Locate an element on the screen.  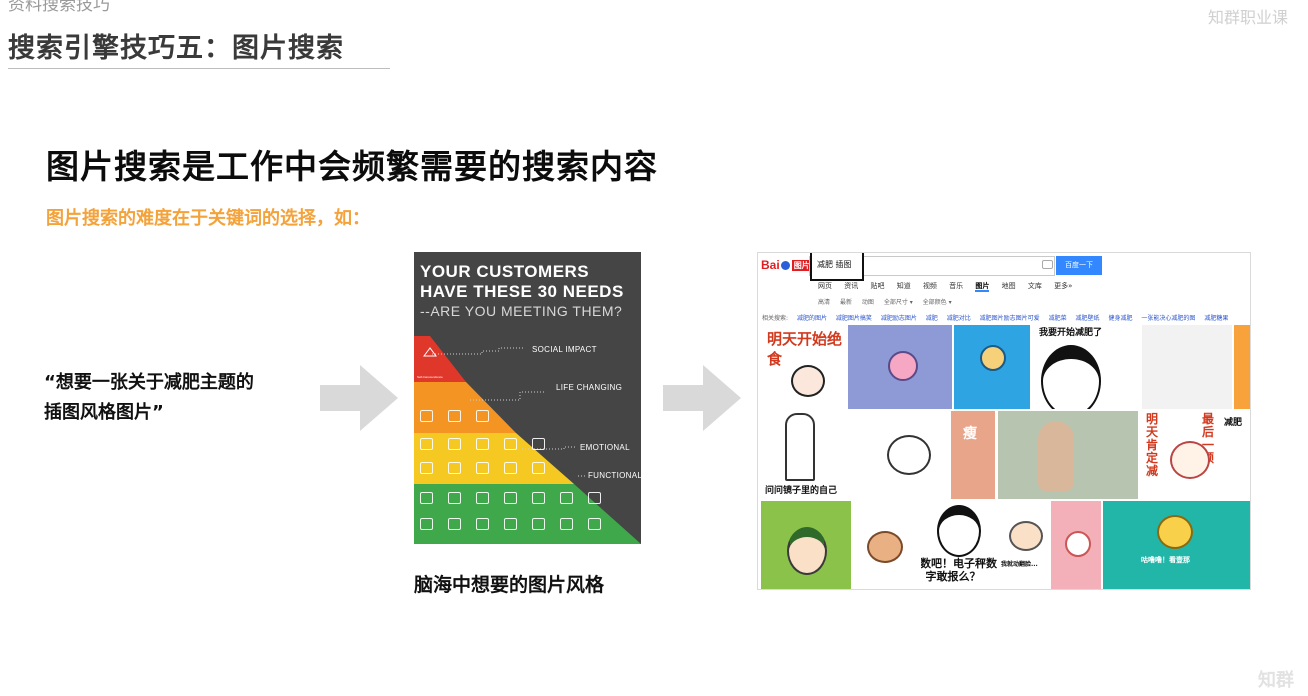
baidu-search-button: 百度一下 is located at coordinates (1079, 265).